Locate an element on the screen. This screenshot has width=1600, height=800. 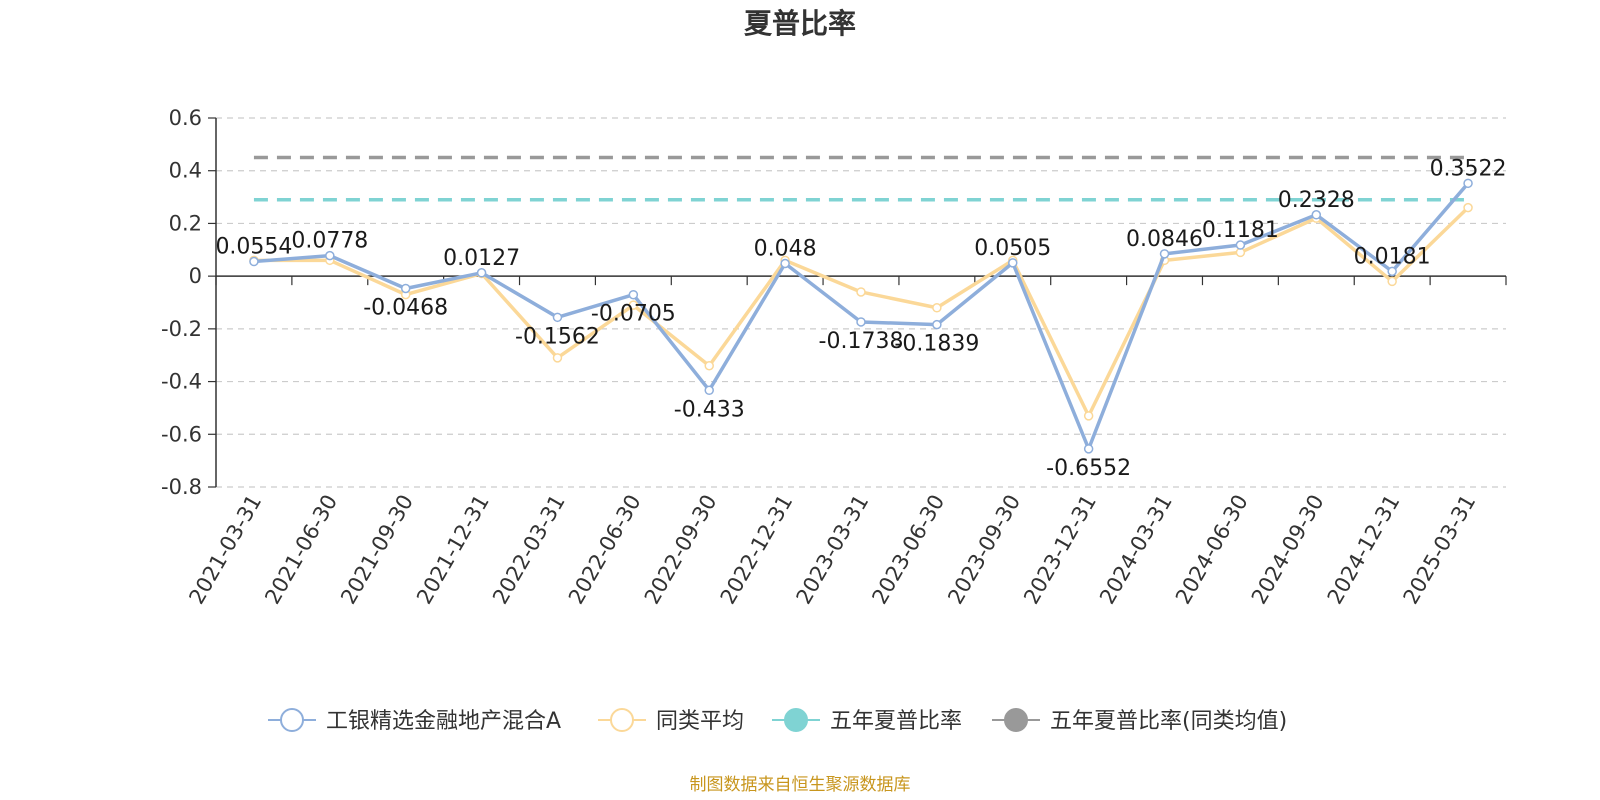
data-label: 0.0181 is located at coordinates (1392, 256).